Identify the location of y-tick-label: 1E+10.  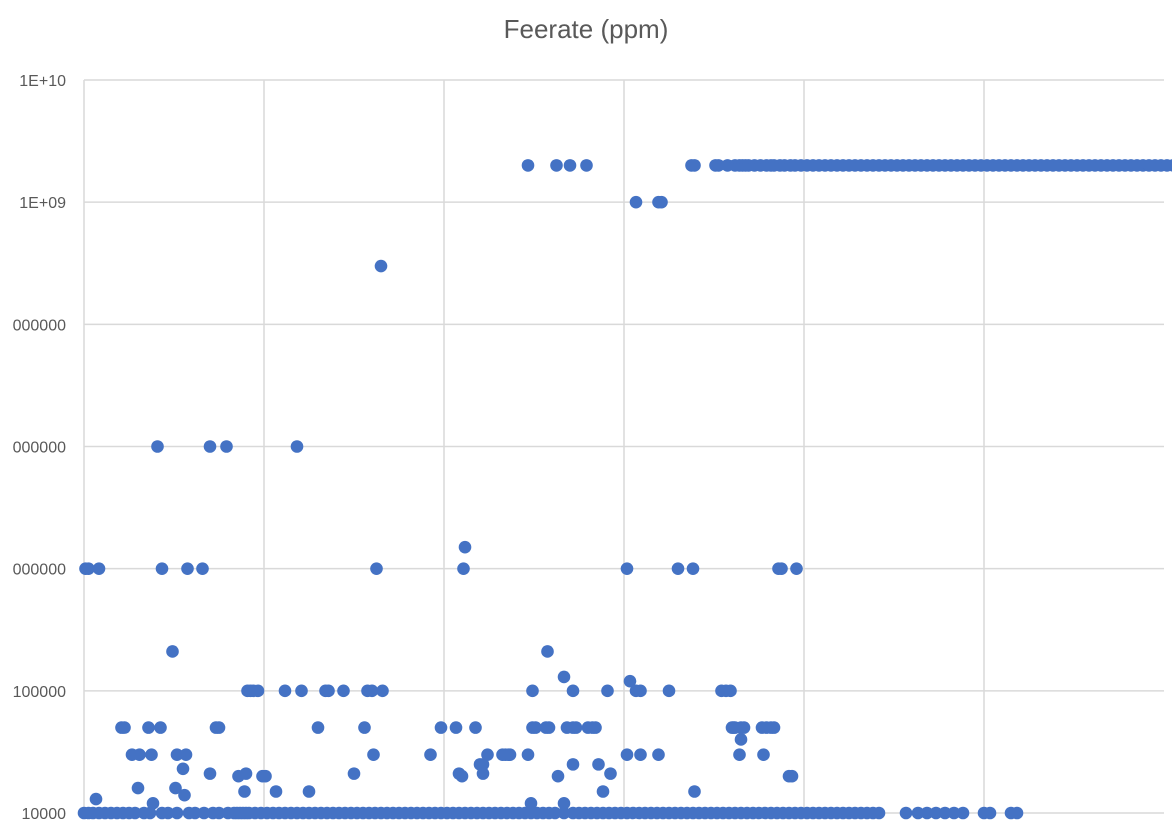
(42, 81).